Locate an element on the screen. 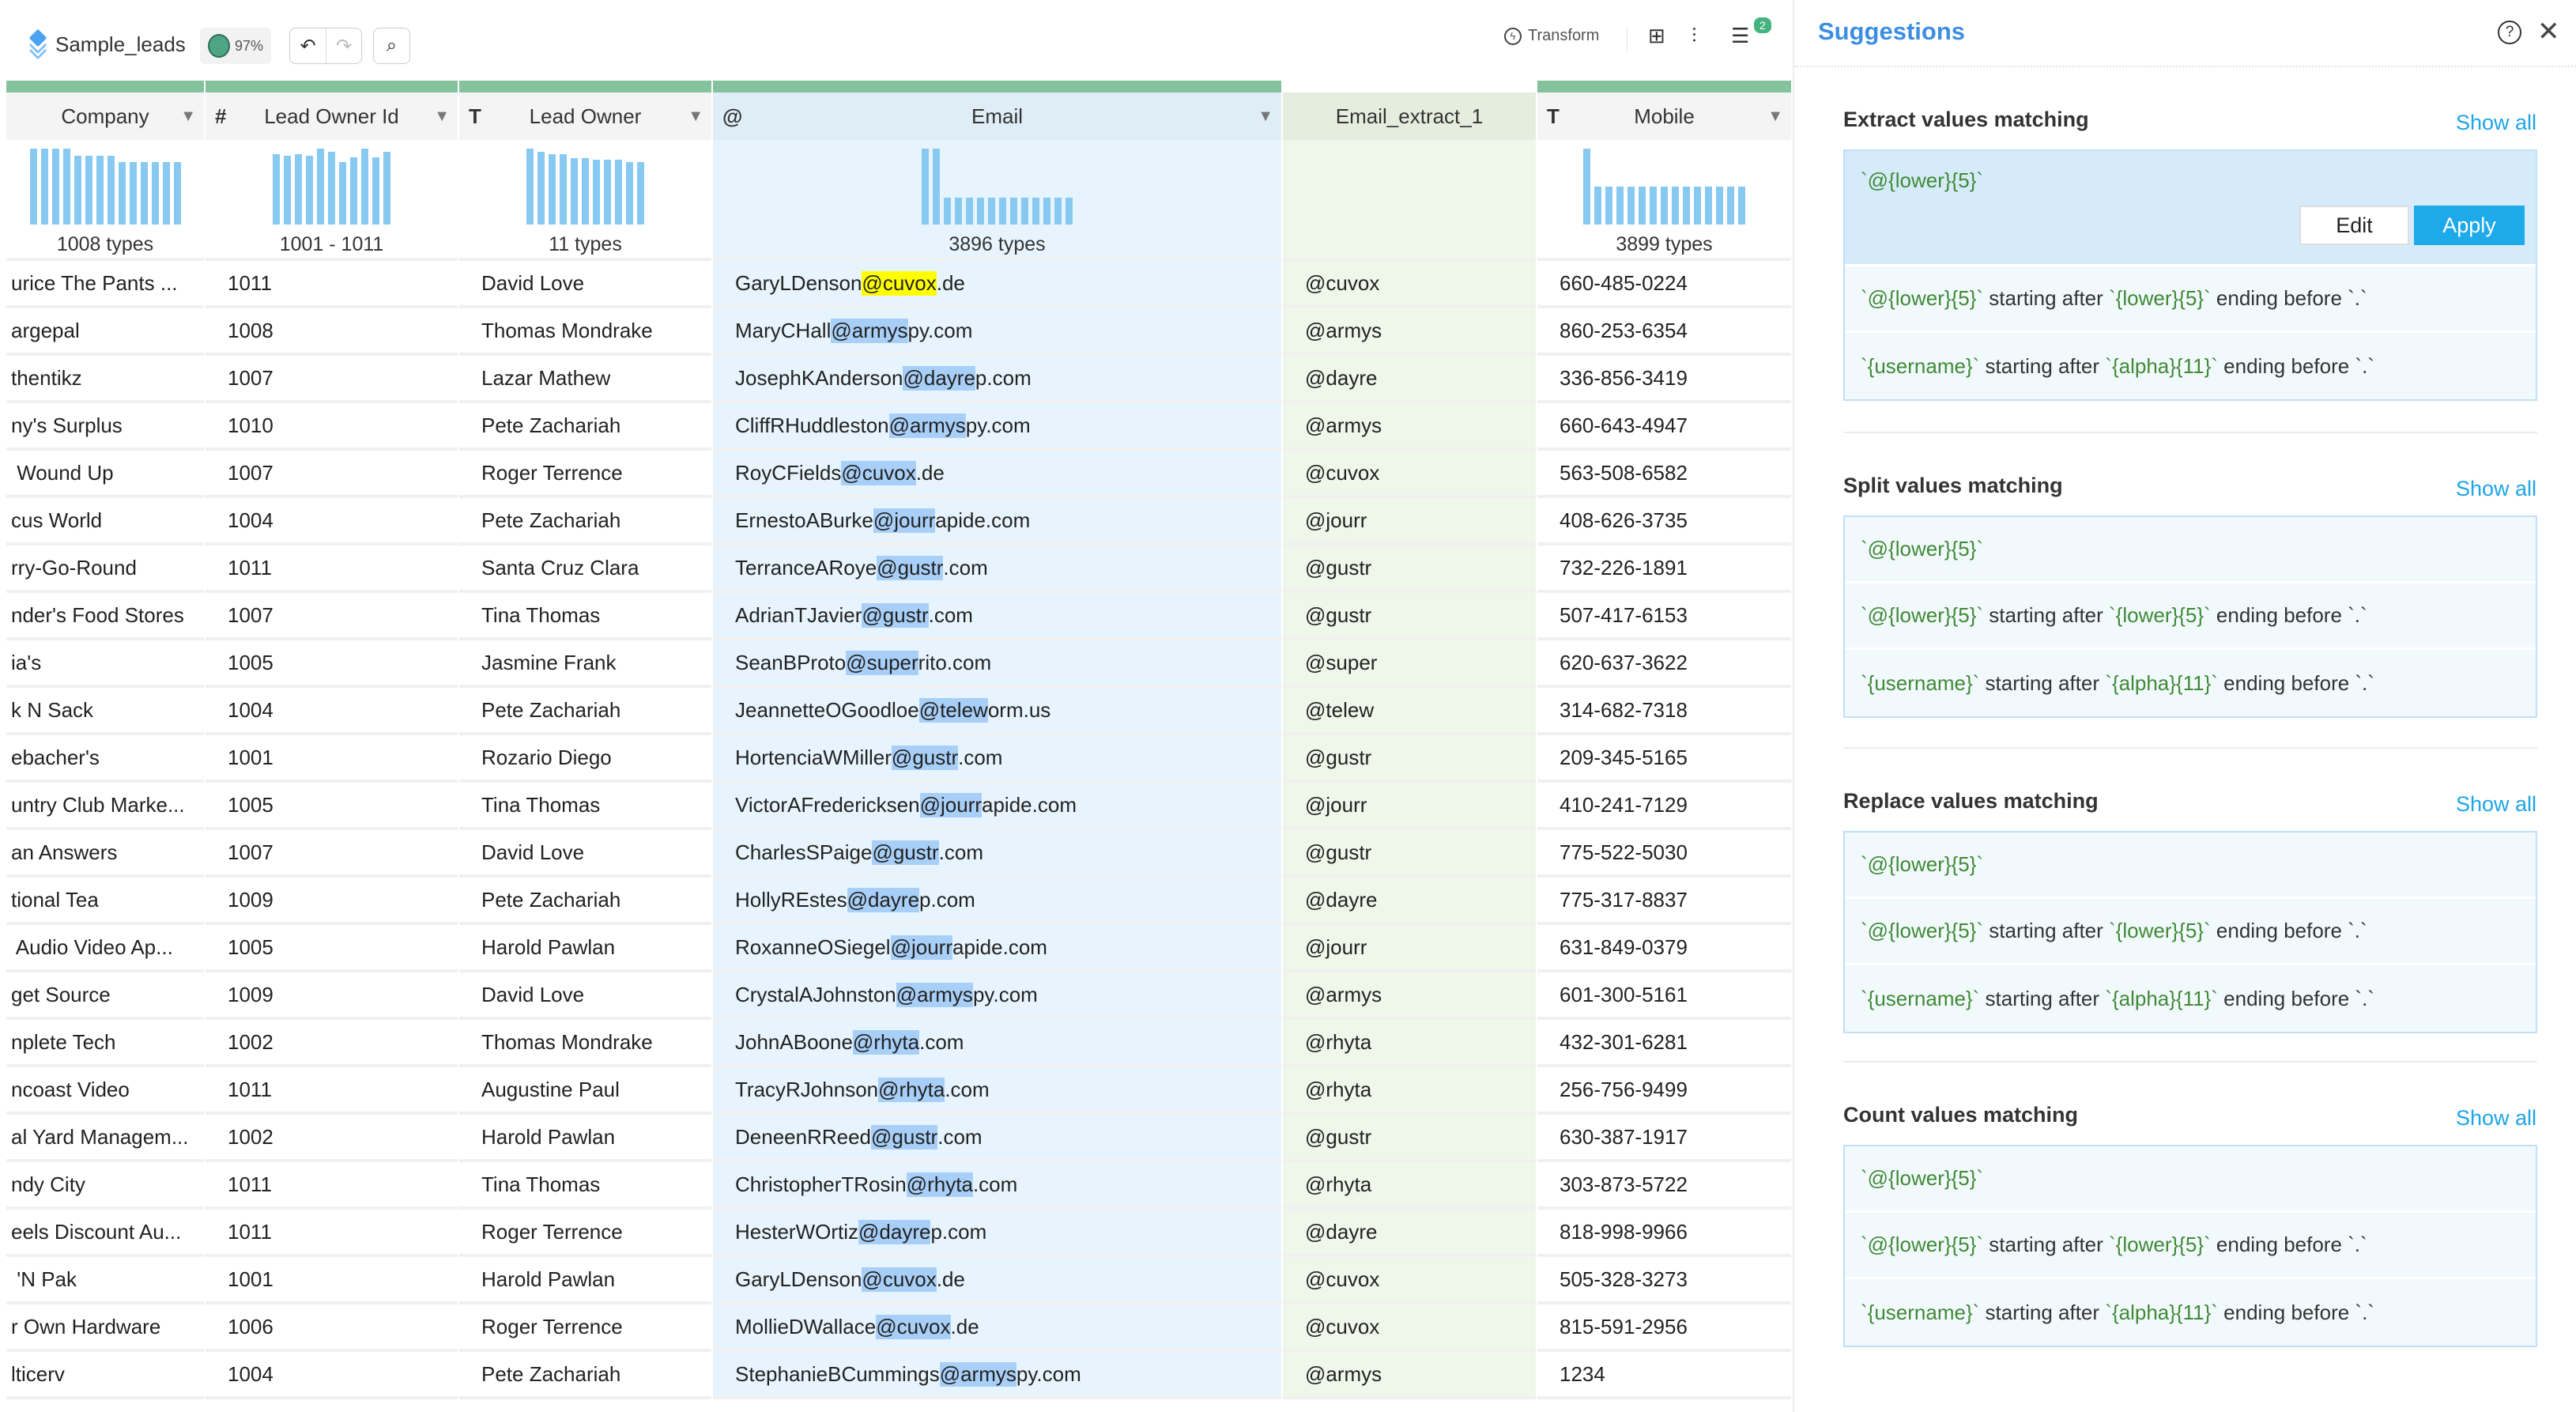  table-cell: 1008 is located at coordinates (332, 332).